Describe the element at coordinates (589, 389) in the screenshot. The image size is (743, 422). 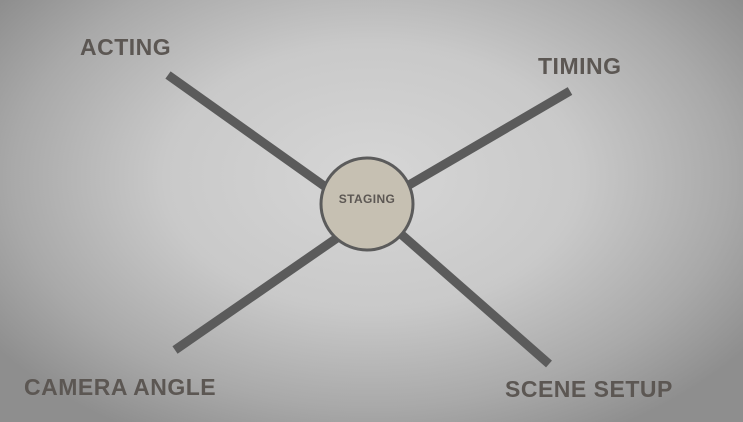
I see `branch-label-scene-setup: SCENE SETUP` at that location.